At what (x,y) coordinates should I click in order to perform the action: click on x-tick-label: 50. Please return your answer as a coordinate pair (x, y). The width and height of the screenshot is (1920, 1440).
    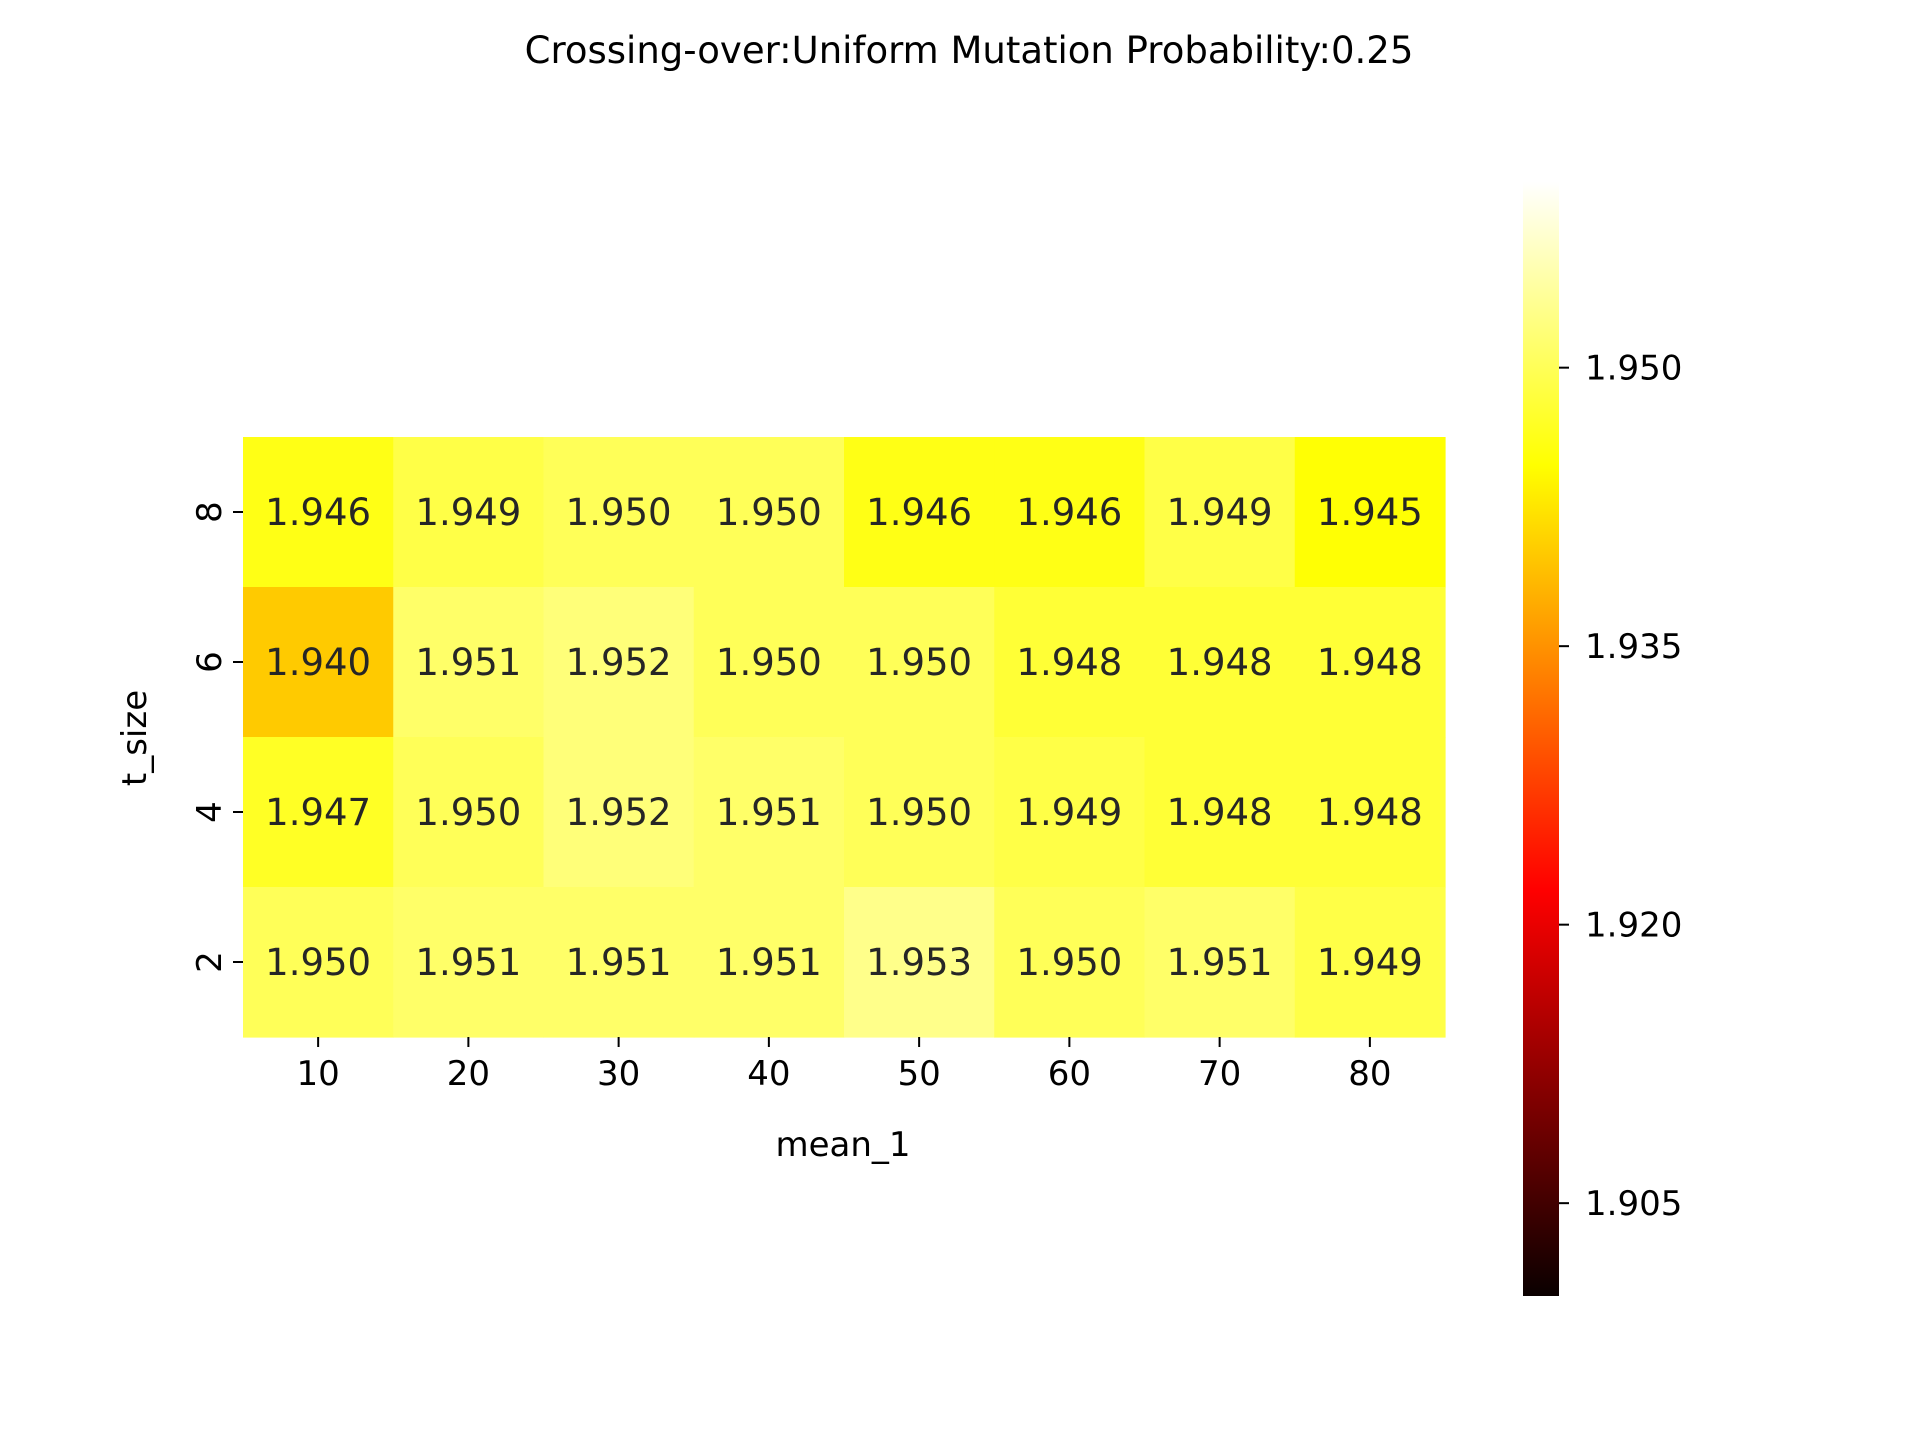
    Looking at the image, I should click on (918, 1074).